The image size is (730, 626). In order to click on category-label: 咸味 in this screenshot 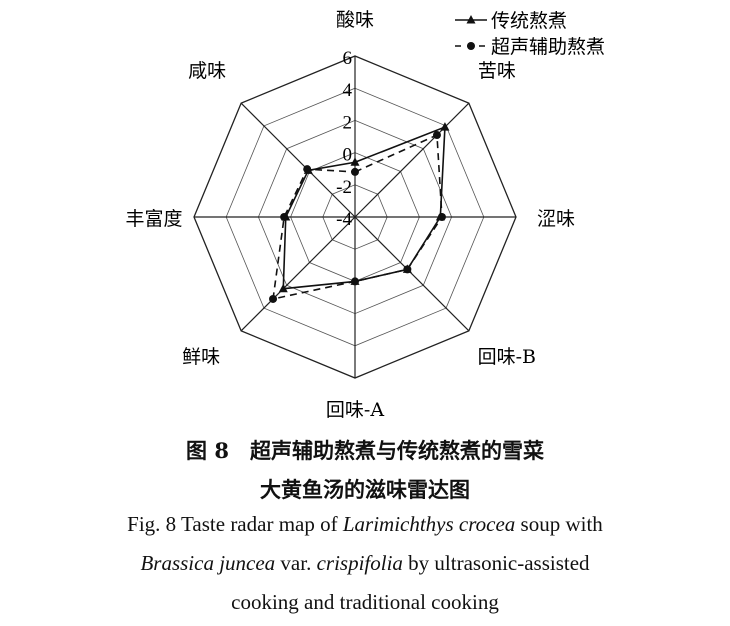, I will do `click(207, 71)`.